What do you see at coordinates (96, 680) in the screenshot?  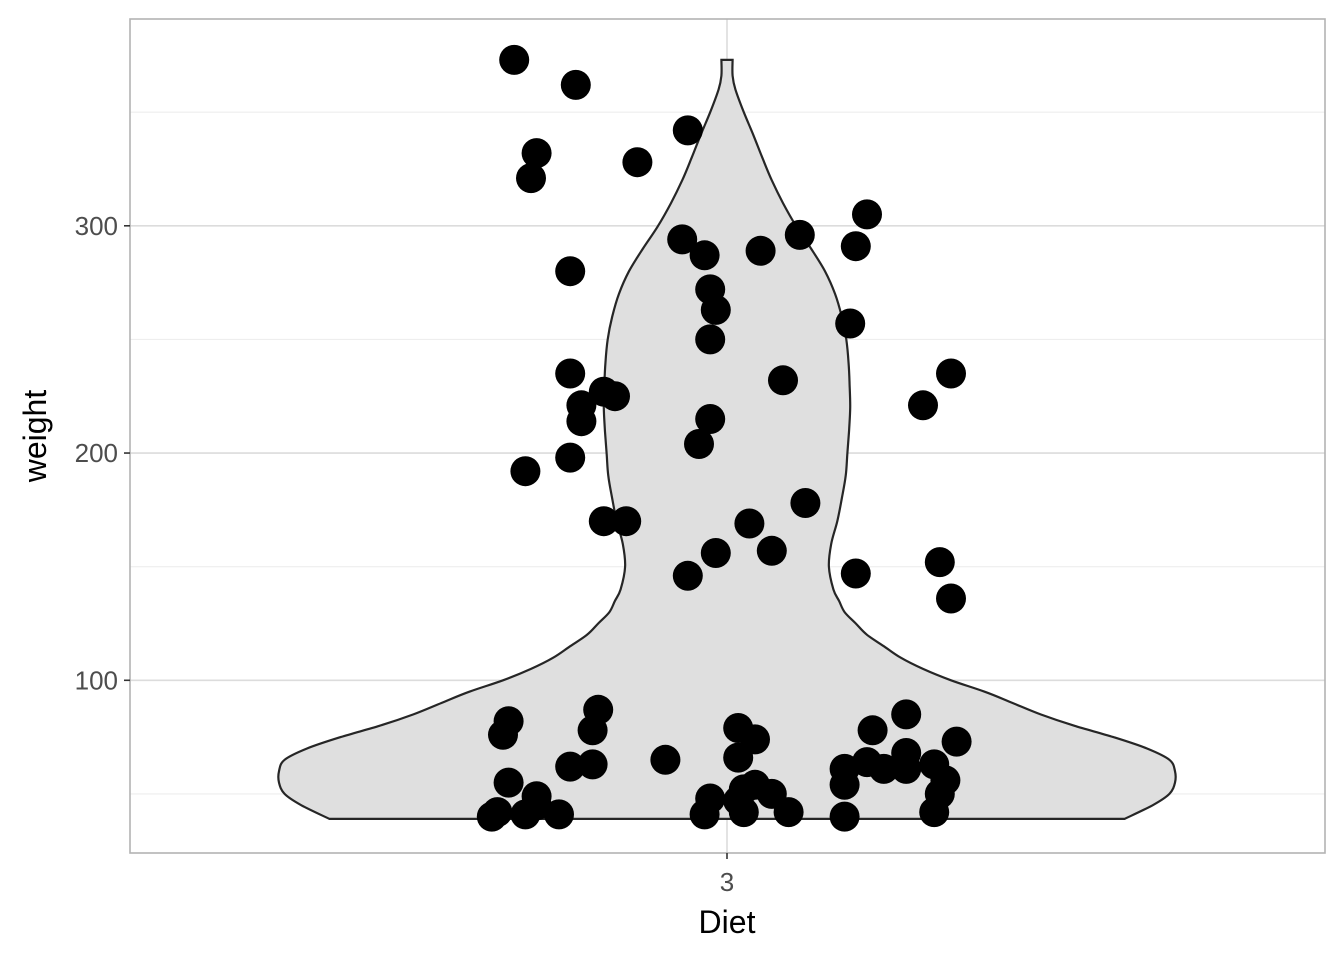 I see `y-tick-label: 100` at bounding box center [96, 680].